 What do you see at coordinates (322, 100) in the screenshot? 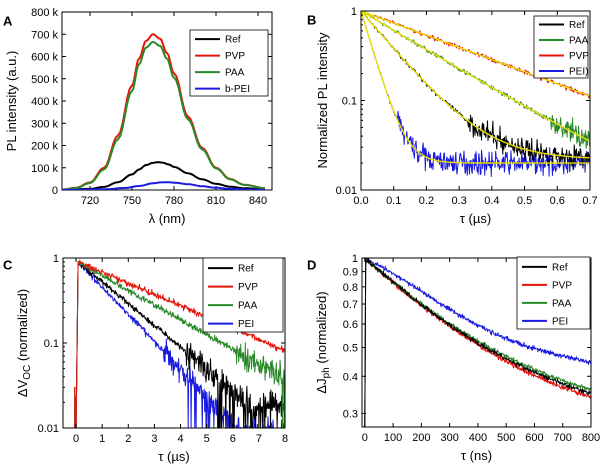
I see `y-axis-label: Normalized PL intensity` at bounding box center [322, 100].